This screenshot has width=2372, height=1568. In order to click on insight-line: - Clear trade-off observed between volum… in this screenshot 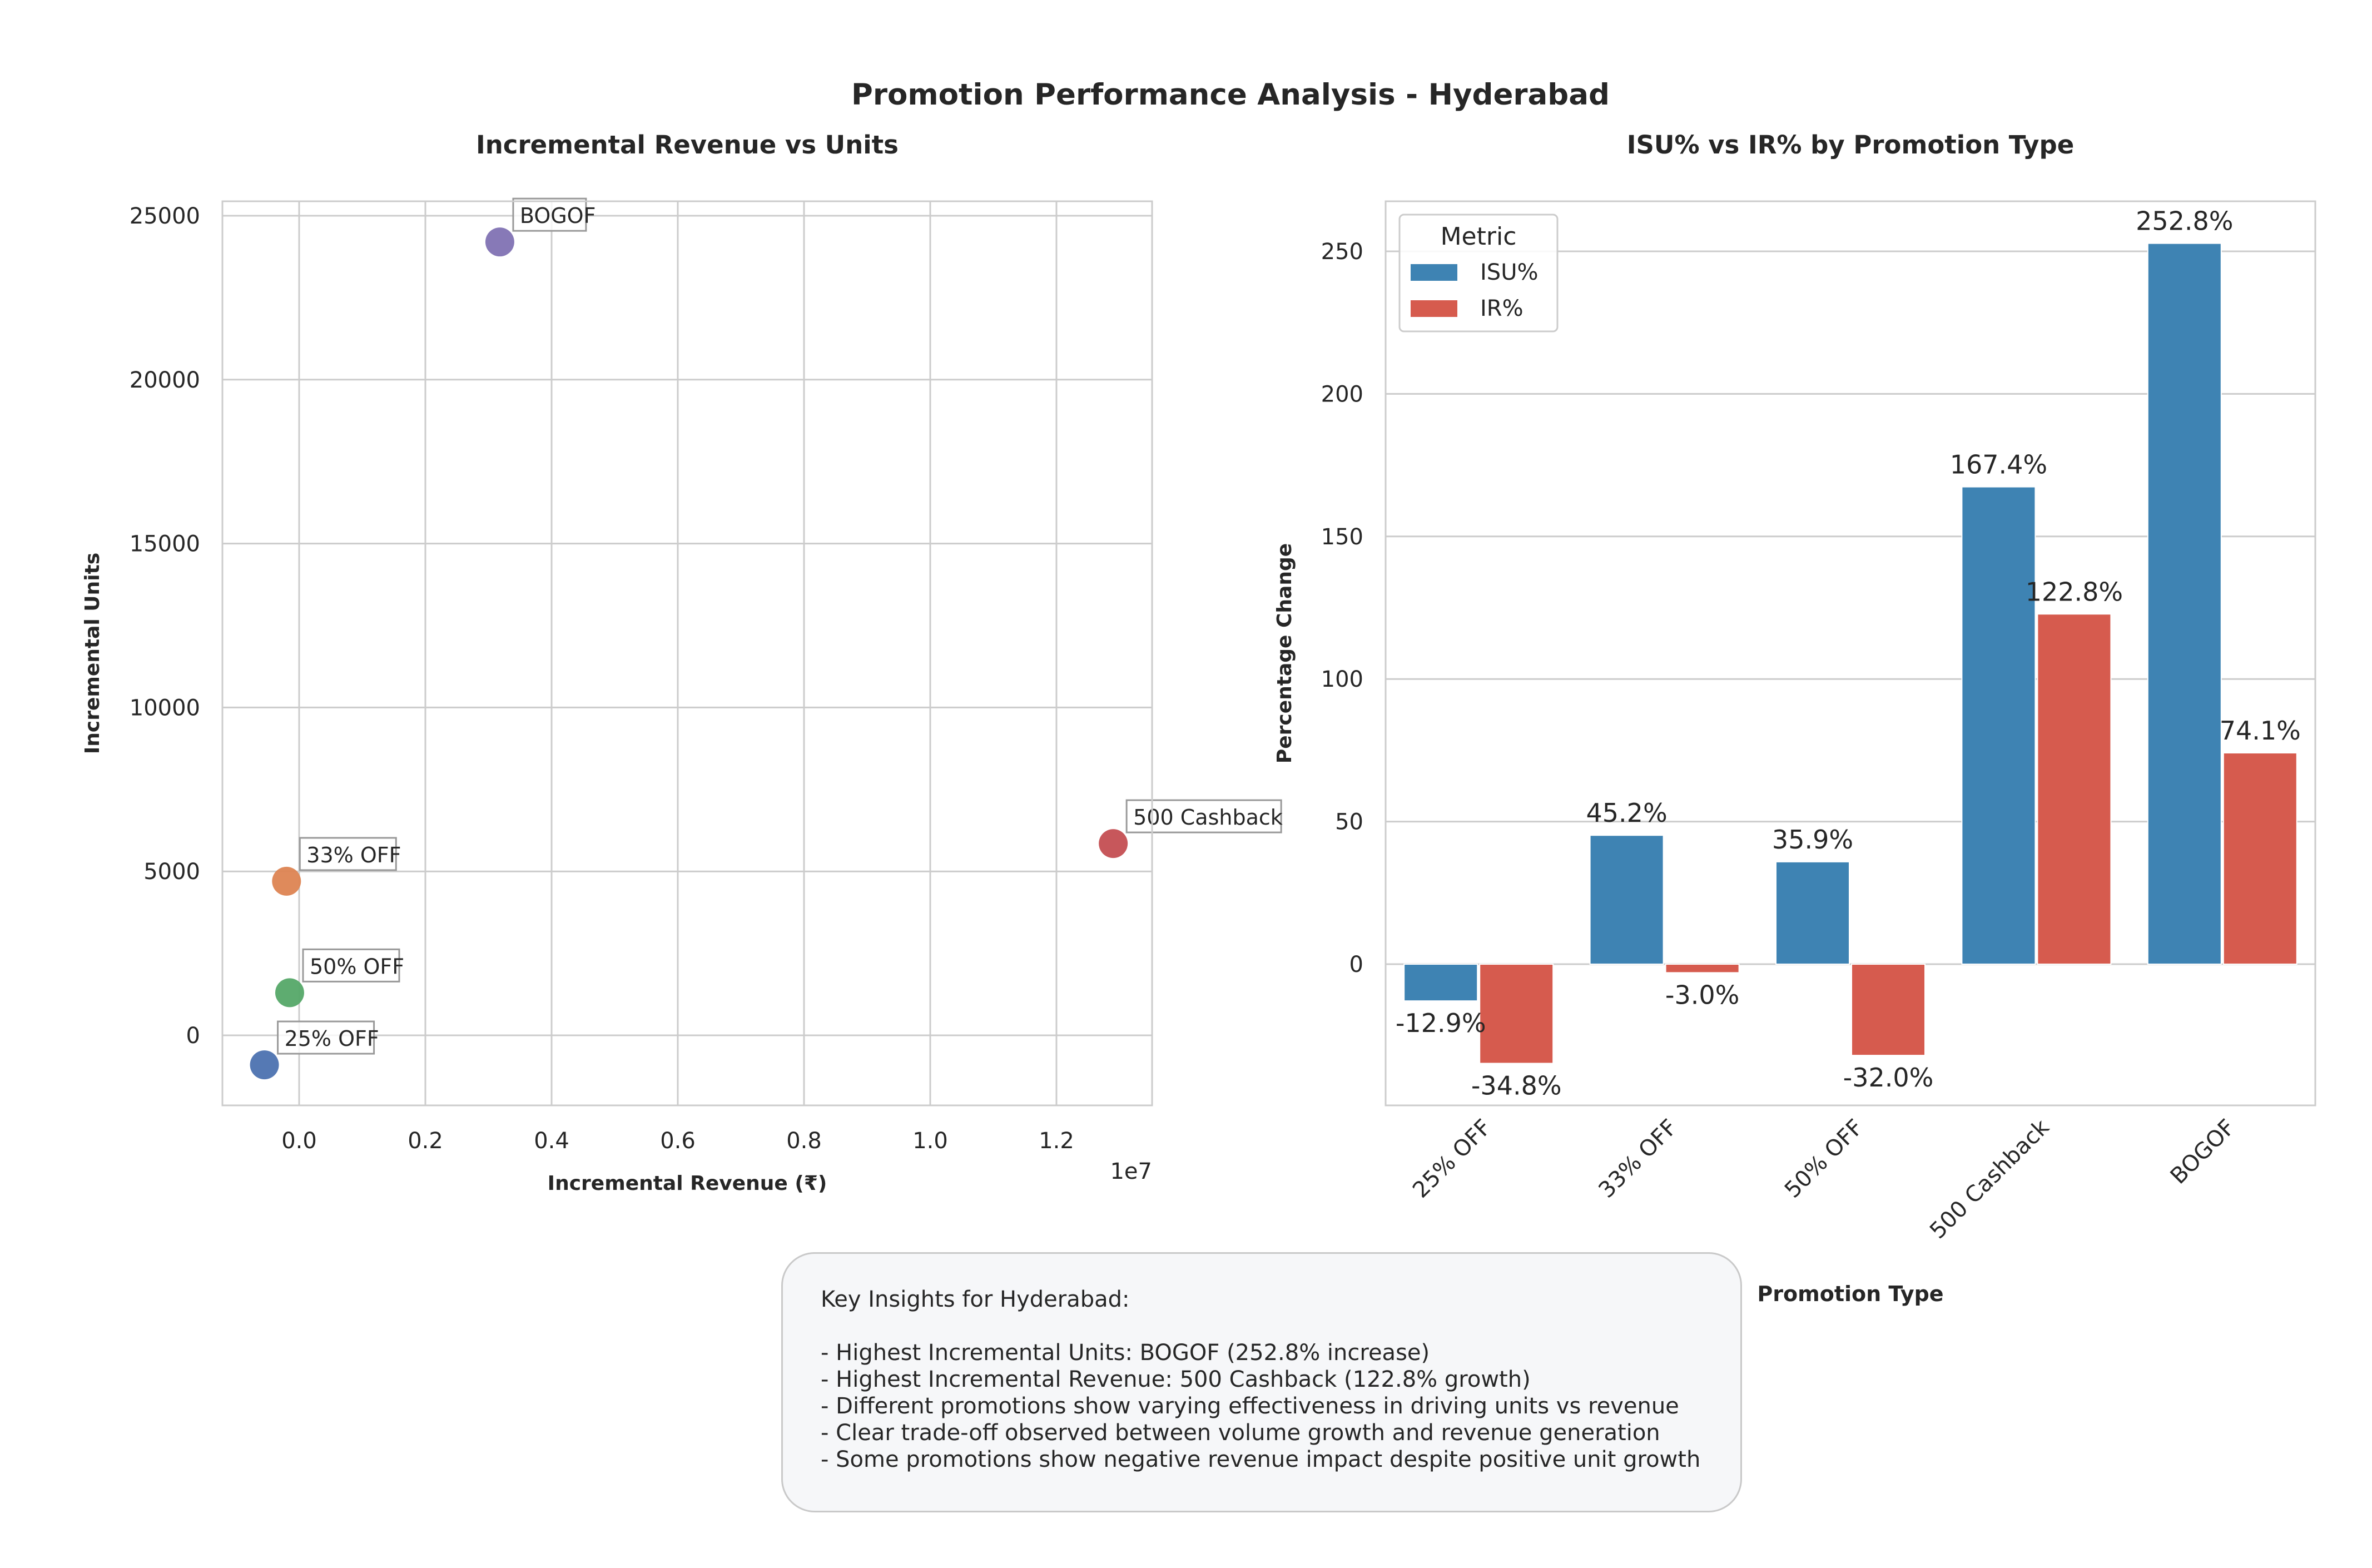, I will do `click(1241, 1433)`.